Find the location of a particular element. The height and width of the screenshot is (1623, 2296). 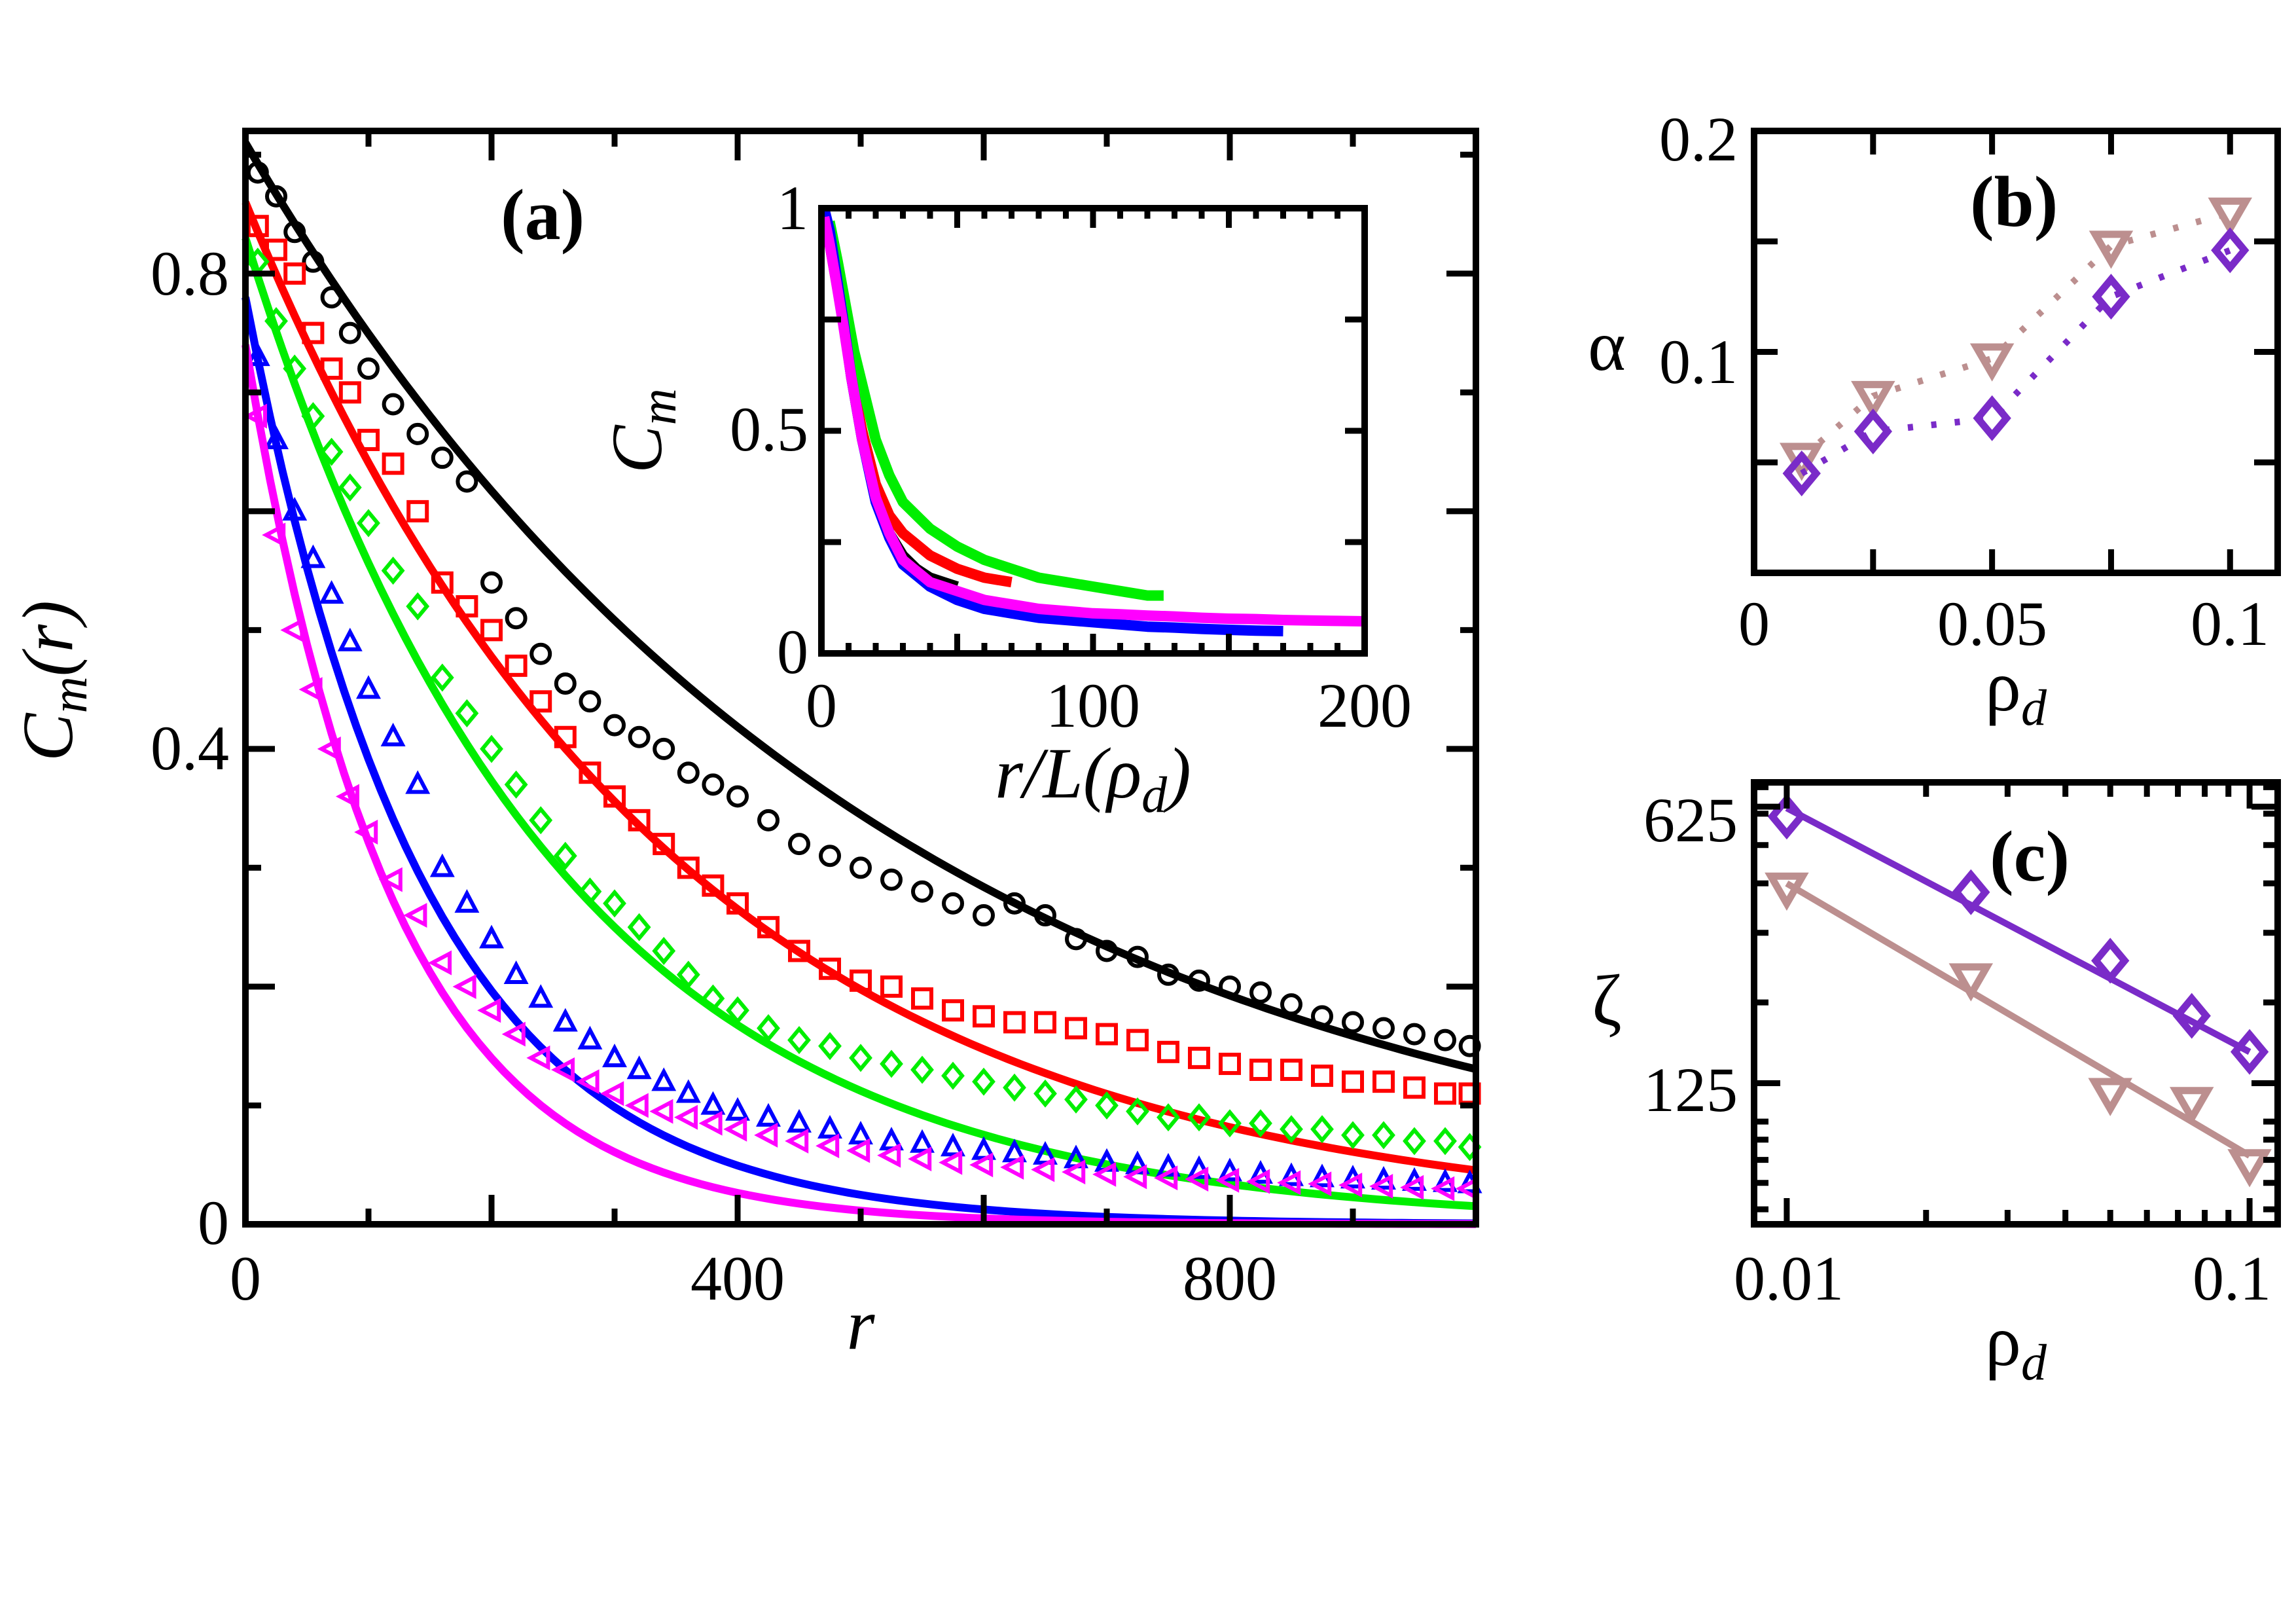

inset-ylabel: Cm is located at coordinates (642, 430).